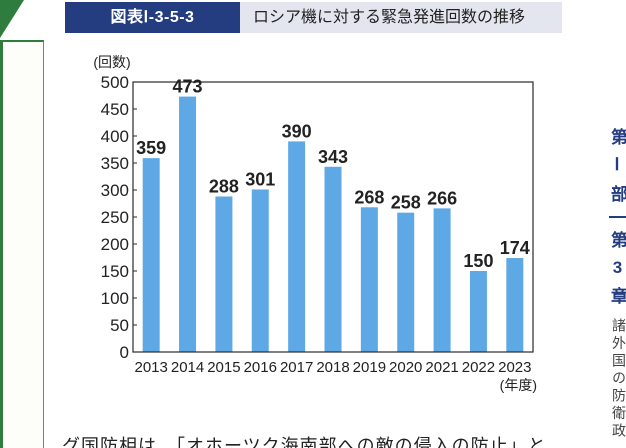 This screenshot has width=626, height=448. What do you see at coordinates (441, 367) in the screenshot?
I see `x-tick-label-2021: 2021` at bounding box center [441, 367].